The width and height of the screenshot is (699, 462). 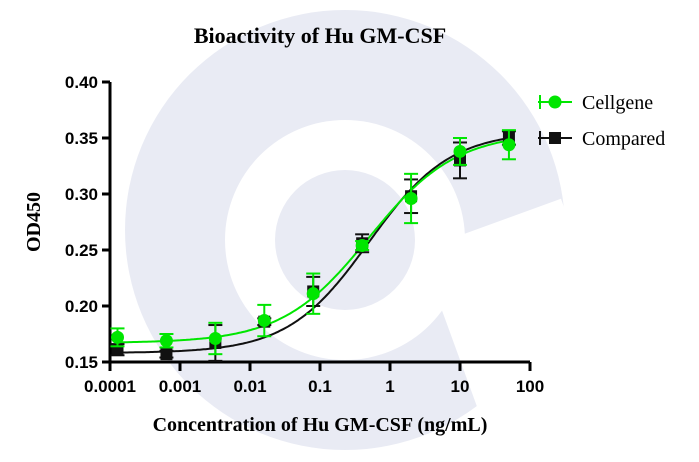 What do you see at coordinates (389, 386) in the screenshot?
I see `x-tick-label: 1` at bounding box center [389, 386].